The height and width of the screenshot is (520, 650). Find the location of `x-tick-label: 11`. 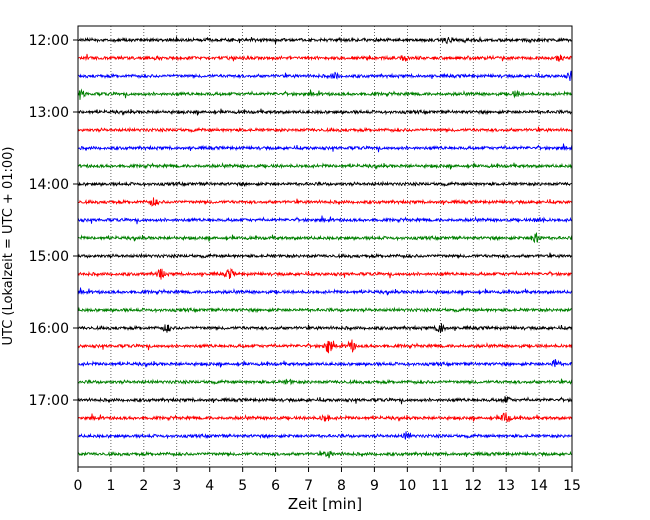

x-tick-label: 11 is located at coordinates (440, 486).